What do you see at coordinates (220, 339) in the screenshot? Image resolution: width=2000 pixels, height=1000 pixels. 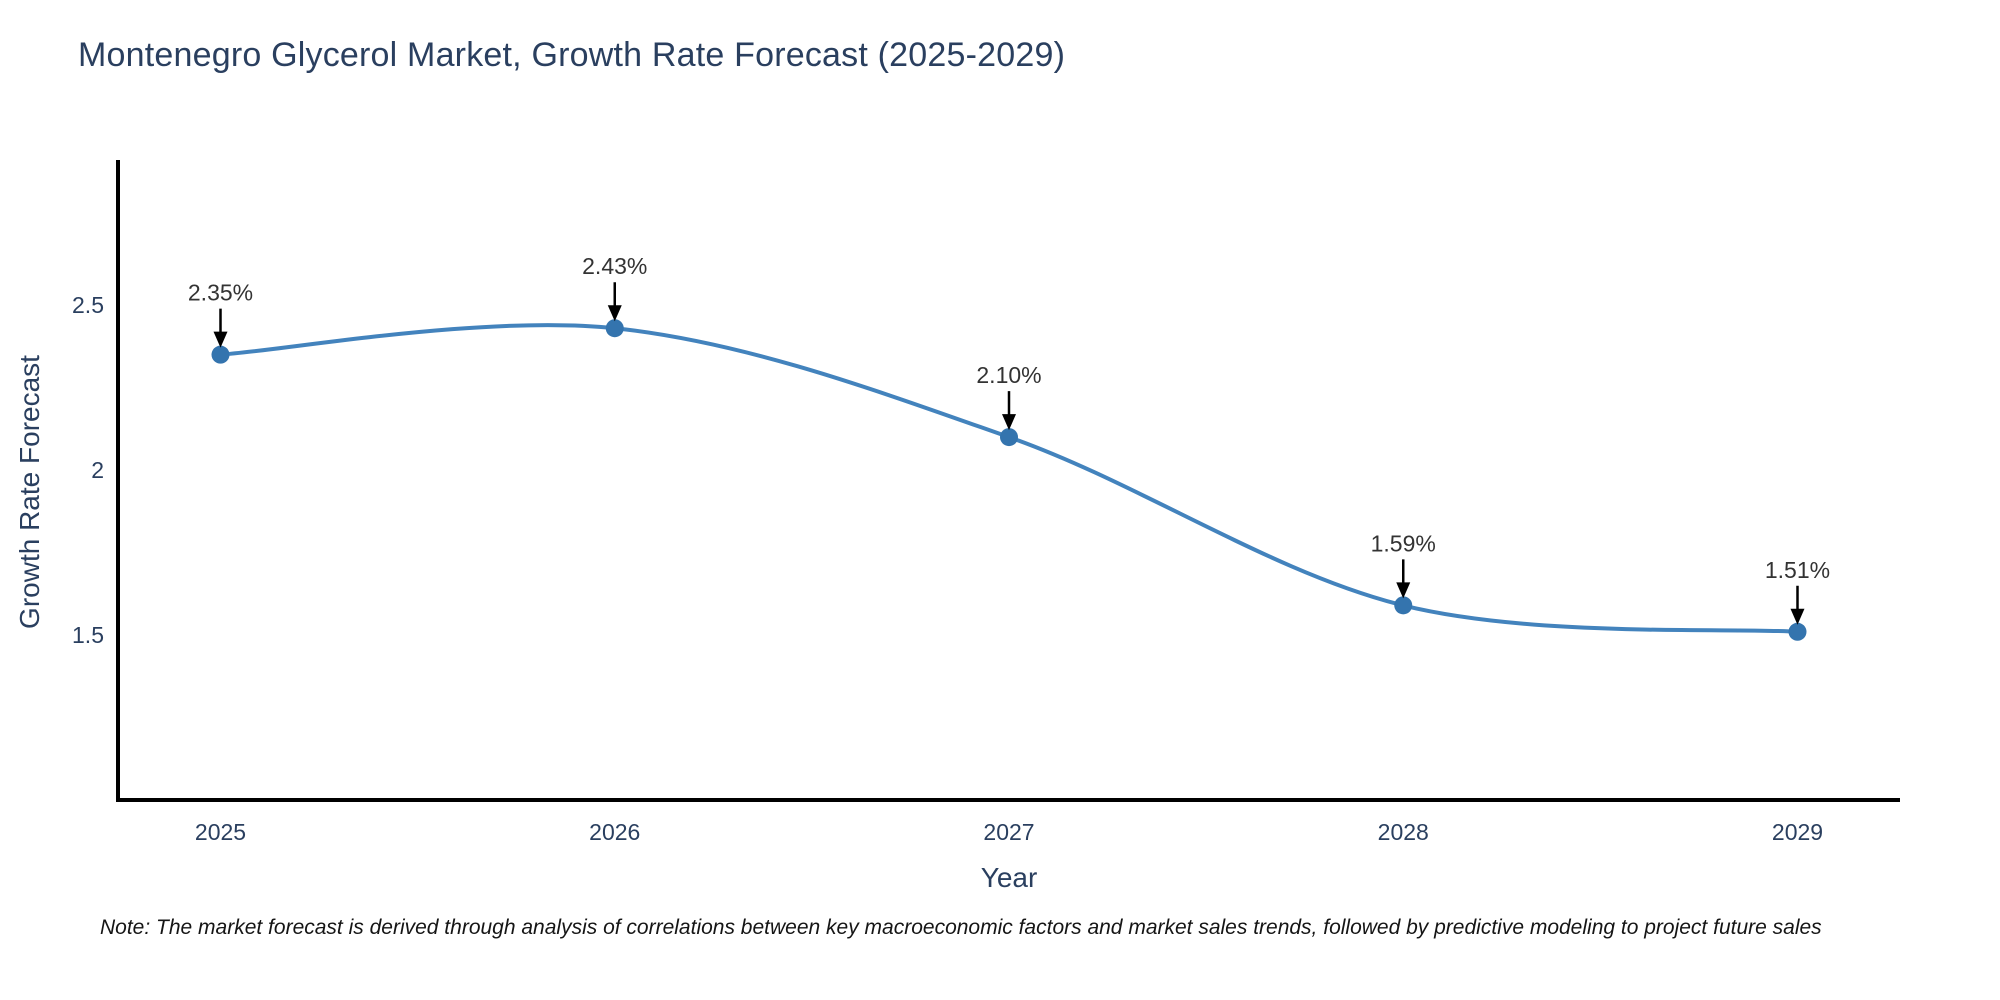 I see `annotation-arrowhead-icon-2025` at bounding box center [220, 339].